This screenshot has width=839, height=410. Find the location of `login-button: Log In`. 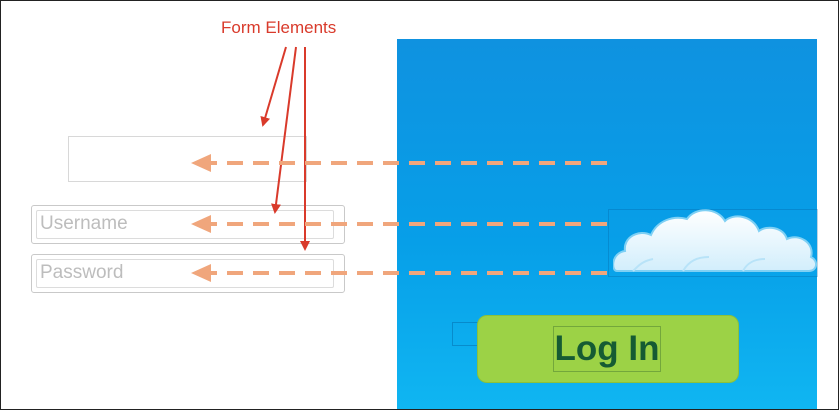

login-button: Log In is located at coordinates (608, 349).